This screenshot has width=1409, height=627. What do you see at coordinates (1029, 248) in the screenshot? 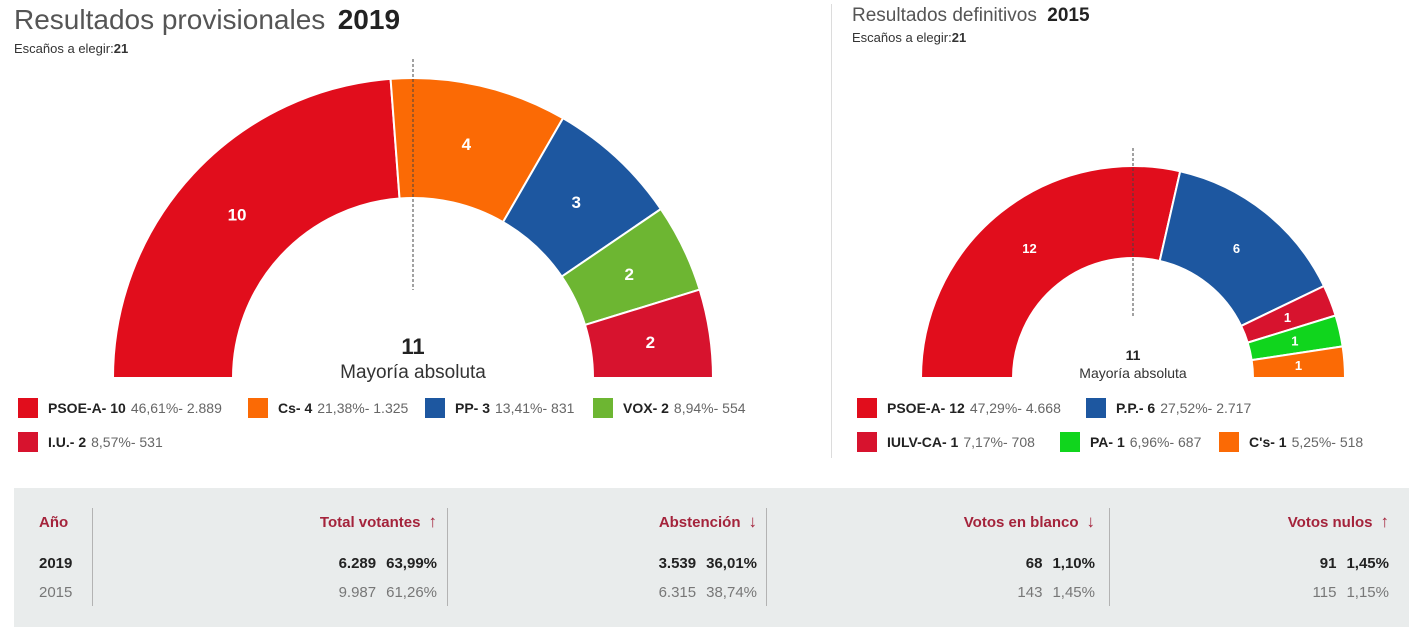
I see `seat-count-label: 12` at bounding box center [1029, 248].